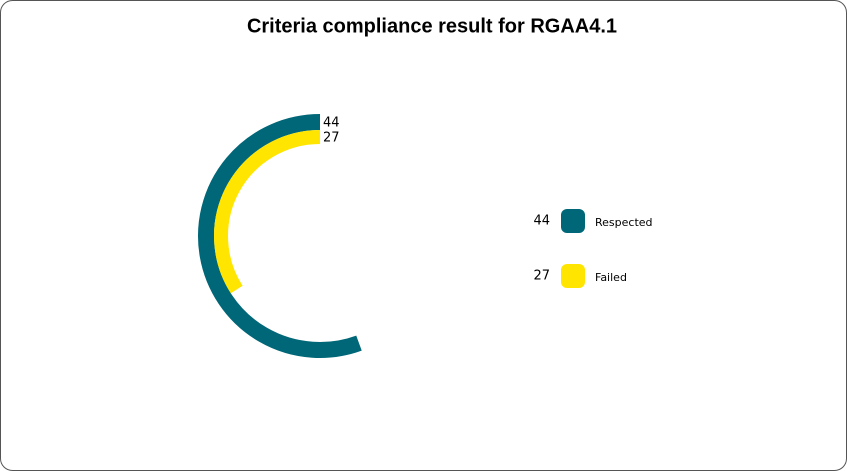  Describe the element at coordinates (331, 138) in the screenshot. I see `data-label: 27` at that location.